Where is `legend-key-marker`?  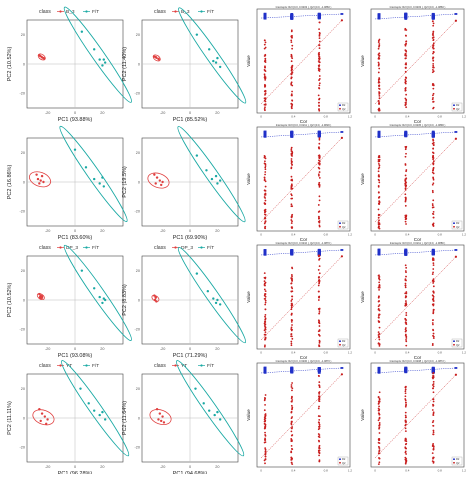 legend-key-marker is located at coordinates (60, 365).